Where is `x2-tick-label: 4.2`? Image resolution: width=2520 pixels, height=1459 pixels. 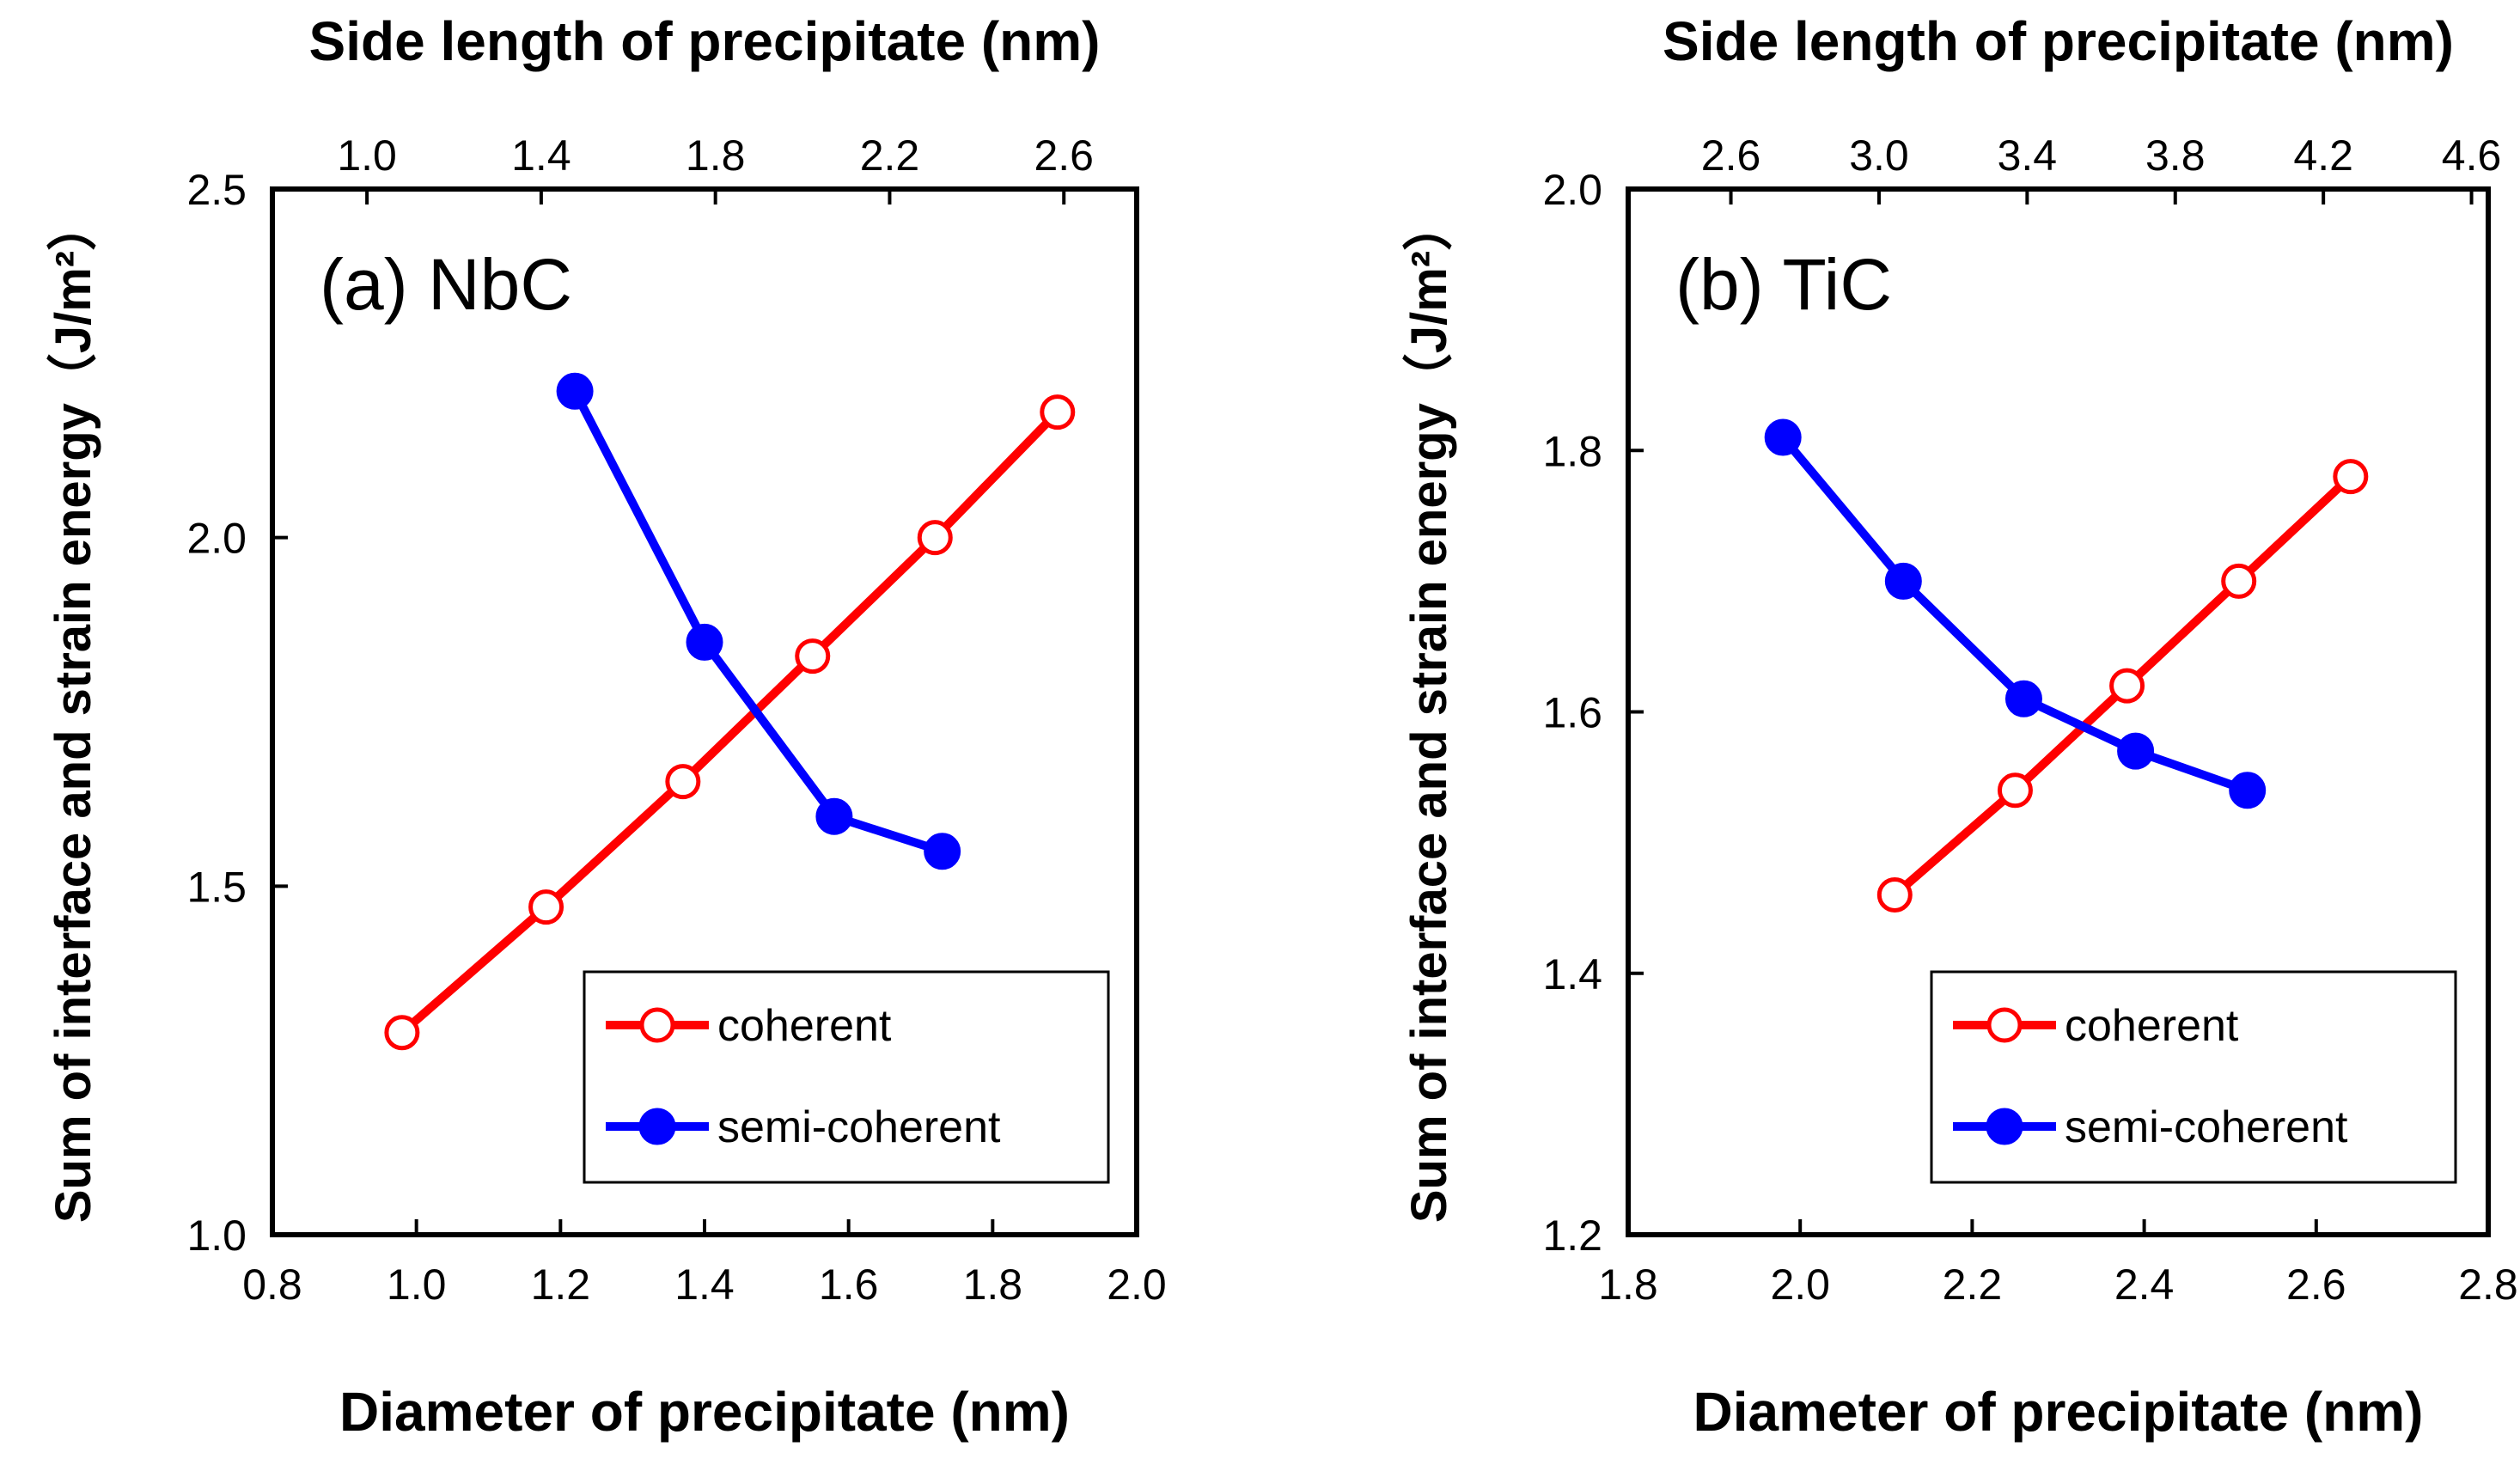
x2-tick-label: 4.2 is located at coordinates (2323, 155).